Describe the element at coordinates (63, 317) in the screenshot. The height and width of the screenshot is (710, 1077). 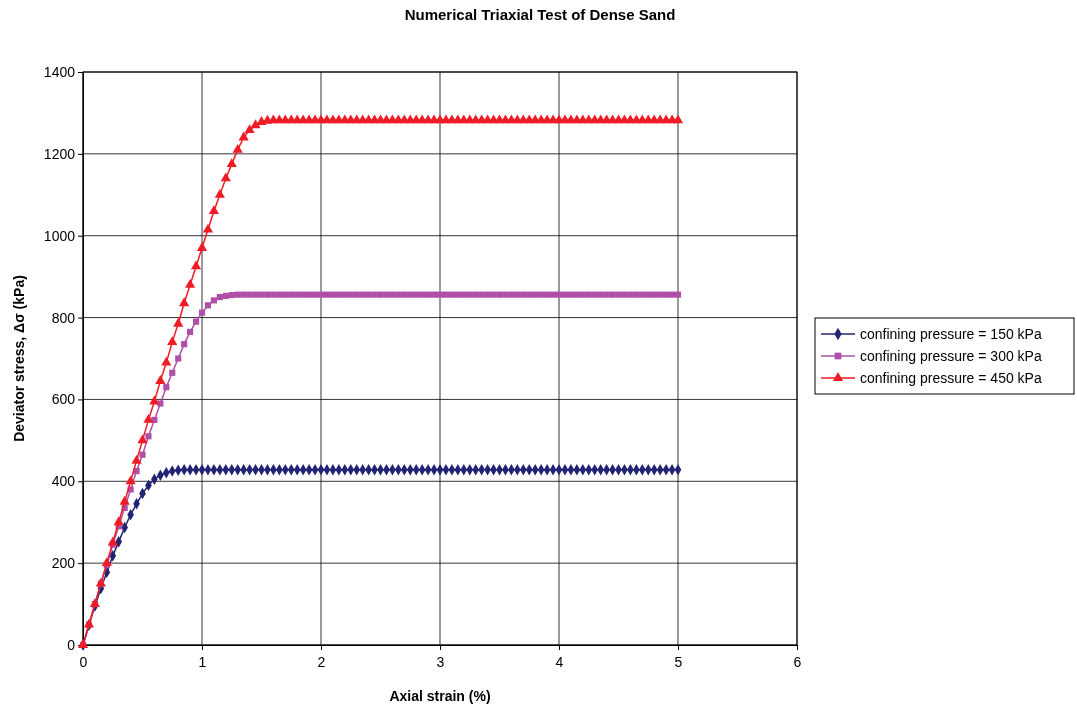
I see `y-tick-label: 800` at that location.